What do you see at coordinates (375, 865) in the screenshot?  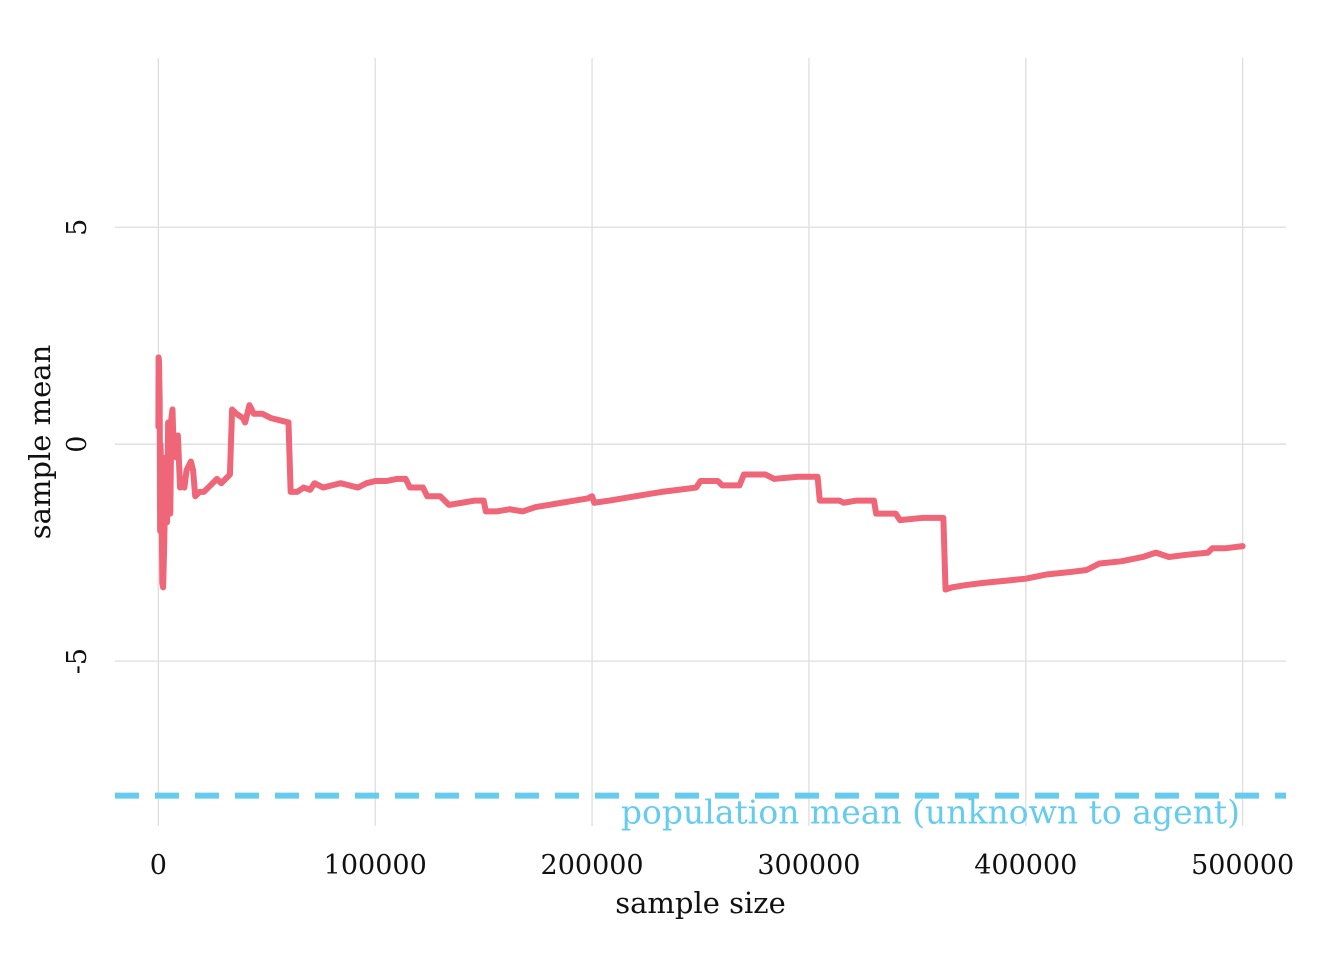 I see `x-tick-label: 100000` at bounding box center [375, 865].